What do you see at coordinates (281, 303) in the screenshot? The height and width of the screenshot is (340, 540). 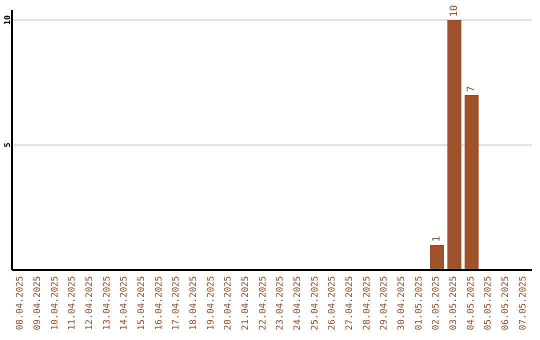 I see `x-tick-label: 23.04.2025` at bounding box center [281, 303].